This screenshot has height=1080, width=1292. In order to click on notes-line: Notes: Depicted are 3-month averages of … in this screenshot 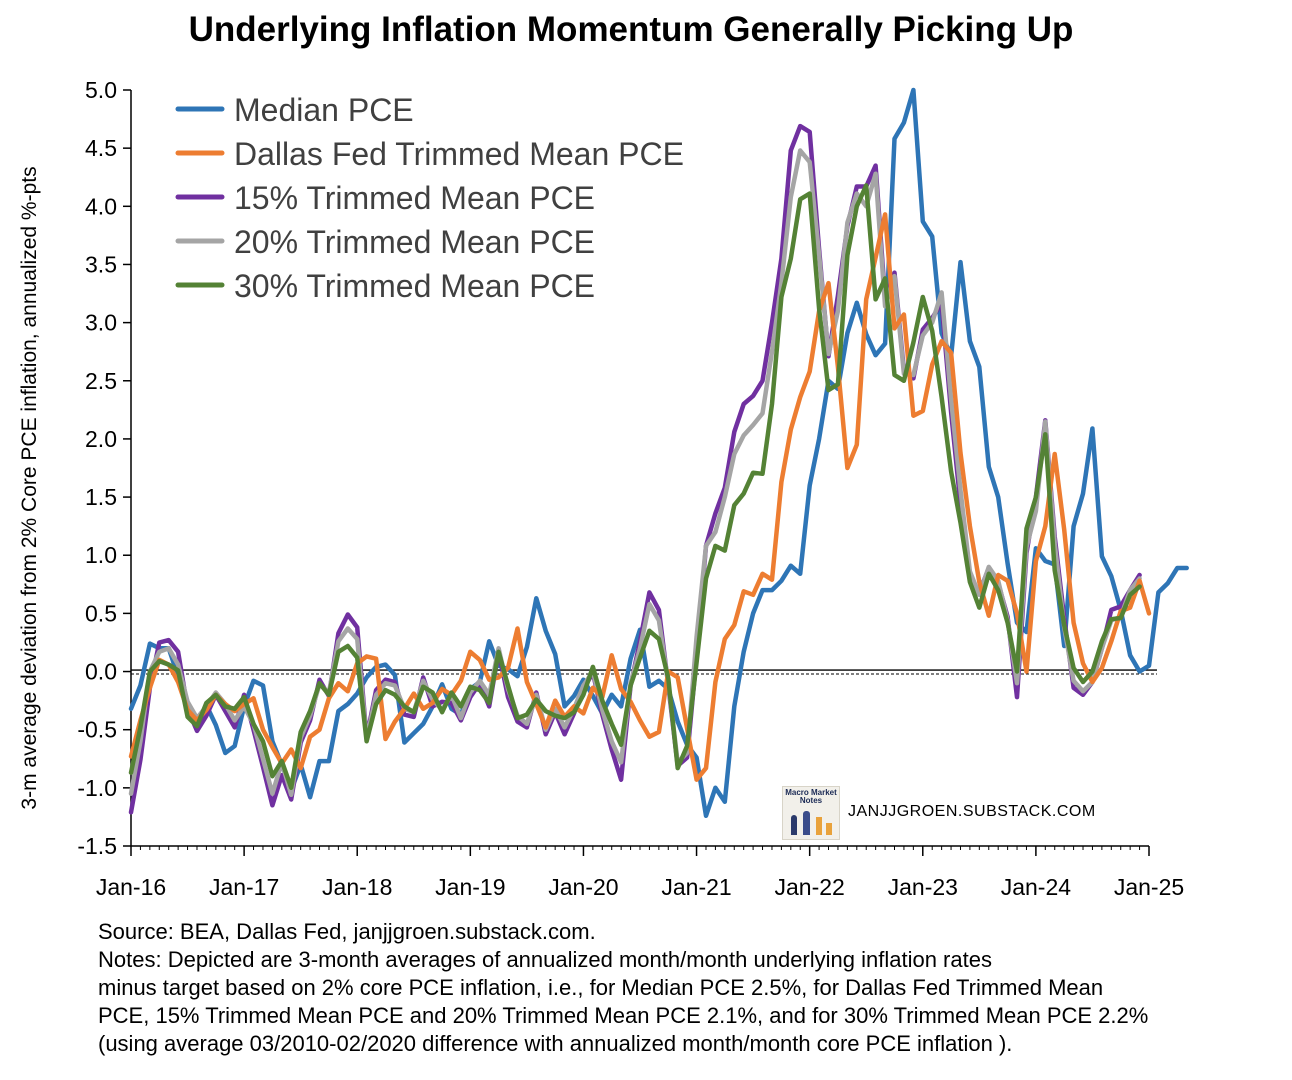, I will do `click(545, 959)`.